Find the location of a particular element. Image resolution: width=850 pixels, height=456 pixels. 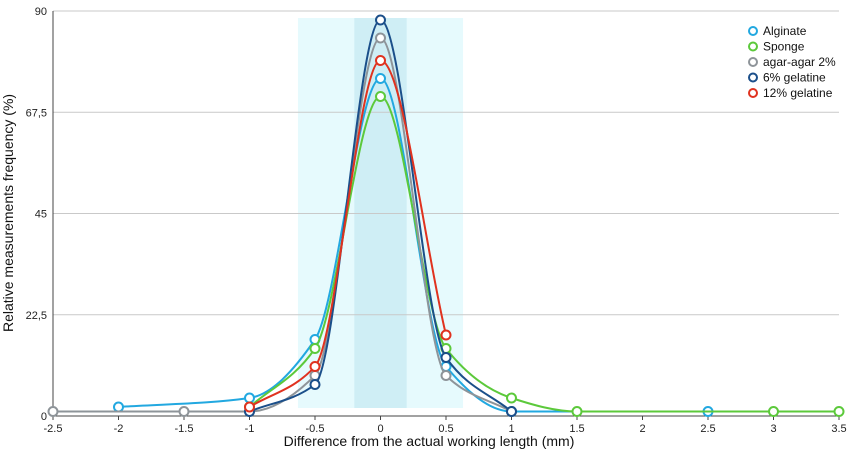

x-tick-label: 2.5 is located at coordinates (707, 429).